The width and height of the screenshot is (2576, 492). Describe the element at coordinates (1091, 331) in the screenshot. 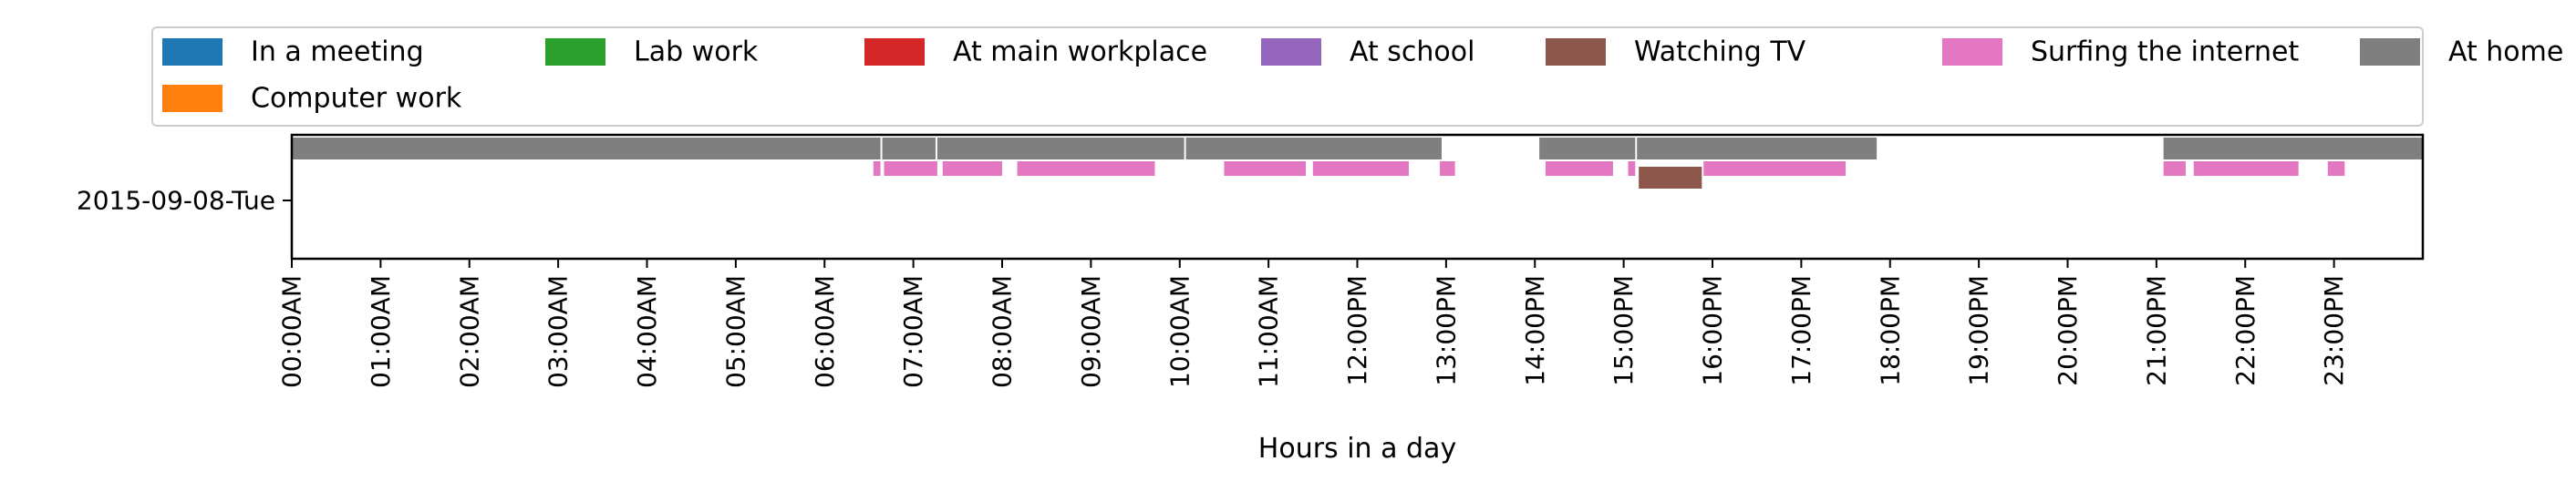

I see `x-tick-label: 09:00AM` at that location.